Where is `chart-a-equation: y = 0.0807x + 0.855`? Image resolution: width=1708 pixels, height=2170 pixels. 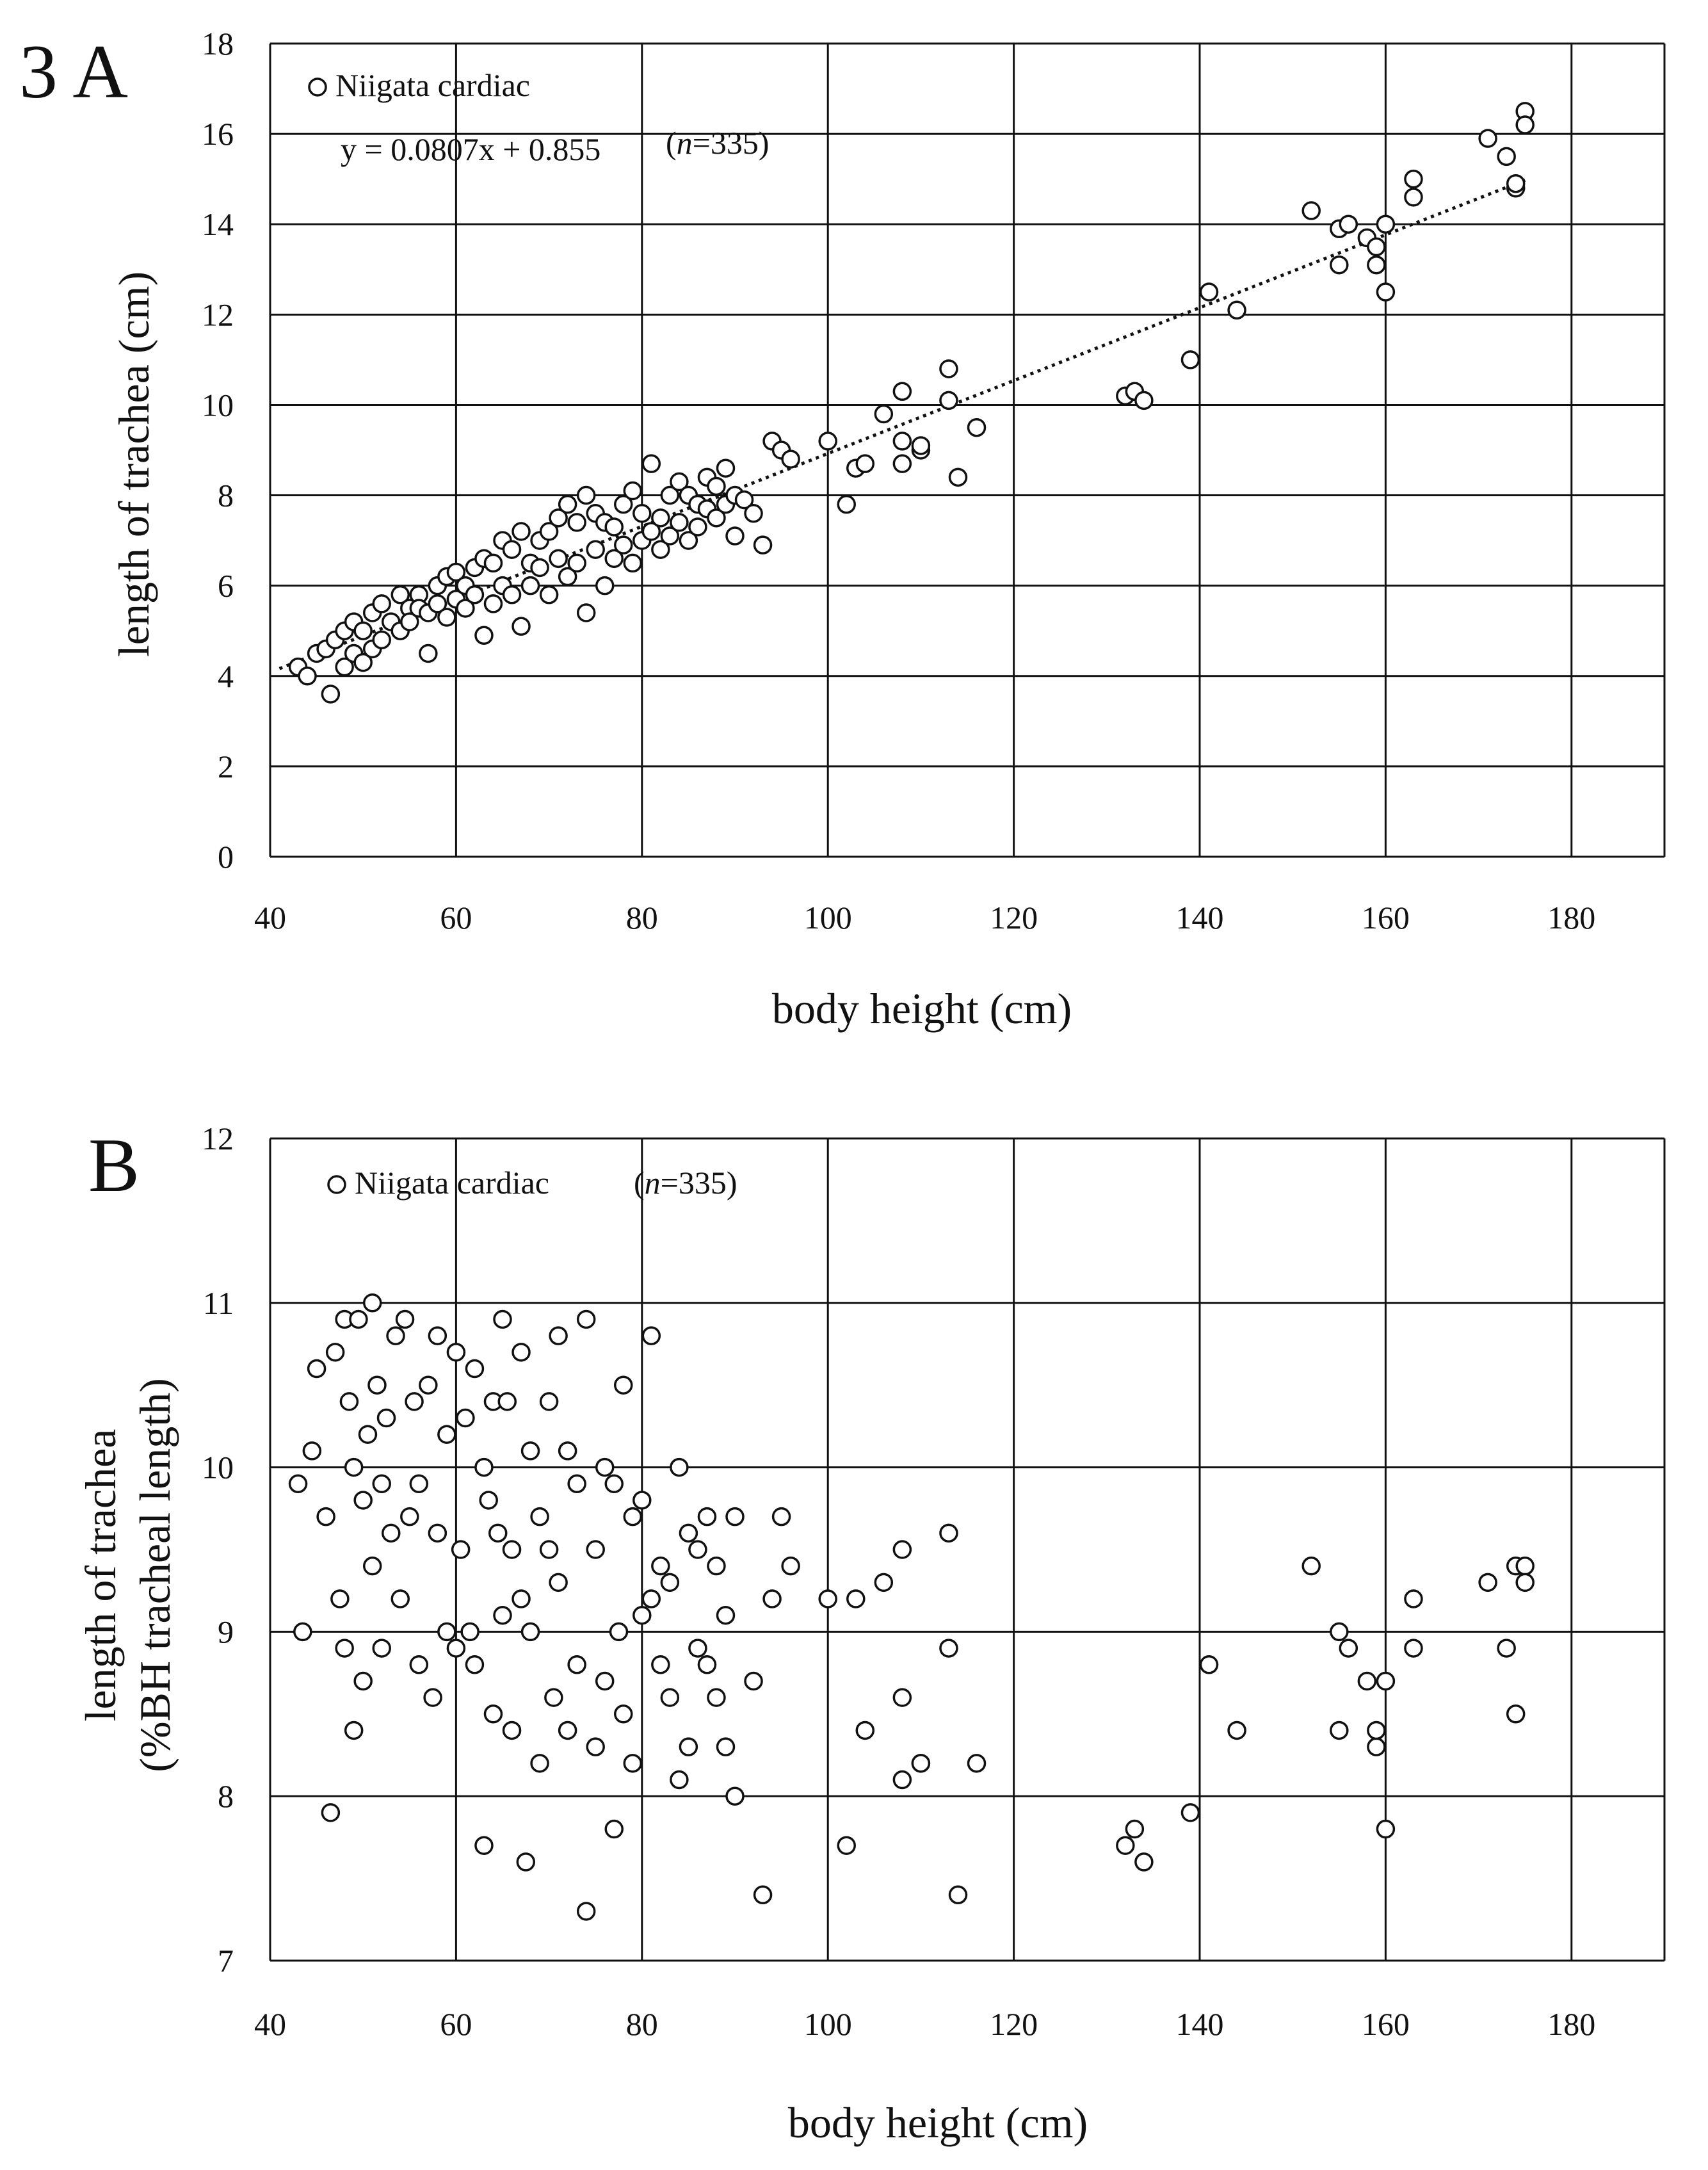
chart-a-equation: y = 0.0807x + 0.855 is located at coordinates (470, 149).